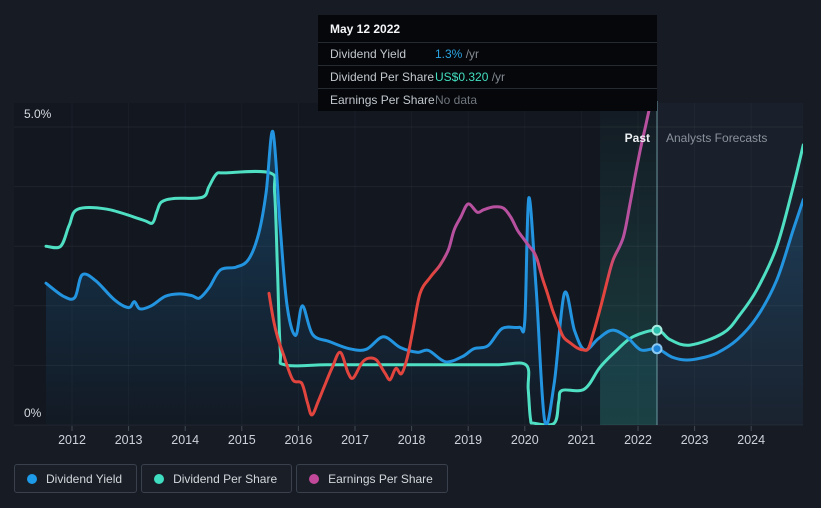  Describe the element at coordinates (657, 339) in the screenshot. I see `series-markers` at that location.